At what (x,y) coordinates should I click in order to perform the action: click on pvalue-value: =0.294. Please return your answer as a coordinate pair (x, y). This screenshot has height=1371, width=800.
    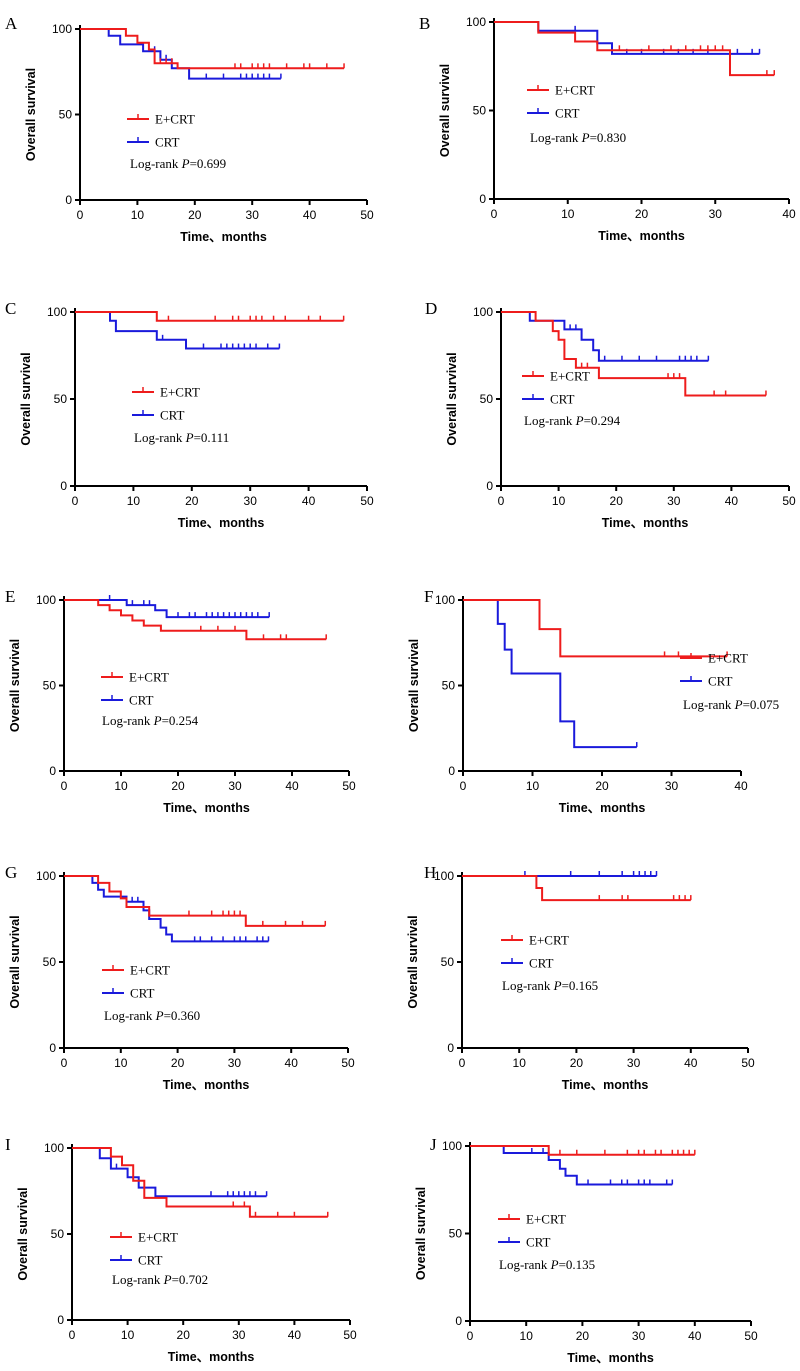
    Looking at the image, I should click on (602, 420).